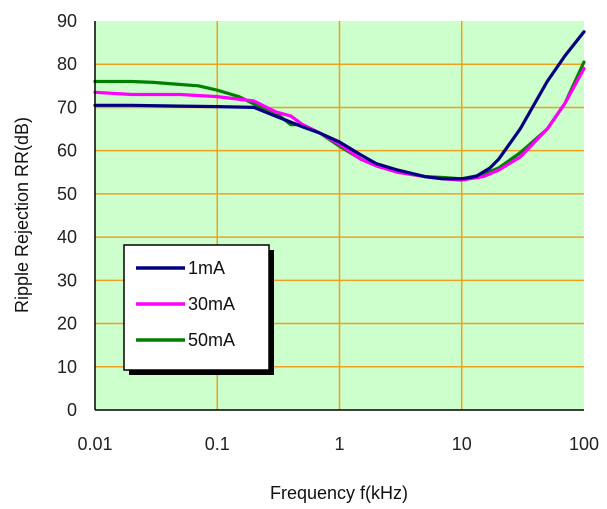  I want to click on y-tick-label: 40, so click(67, 237).